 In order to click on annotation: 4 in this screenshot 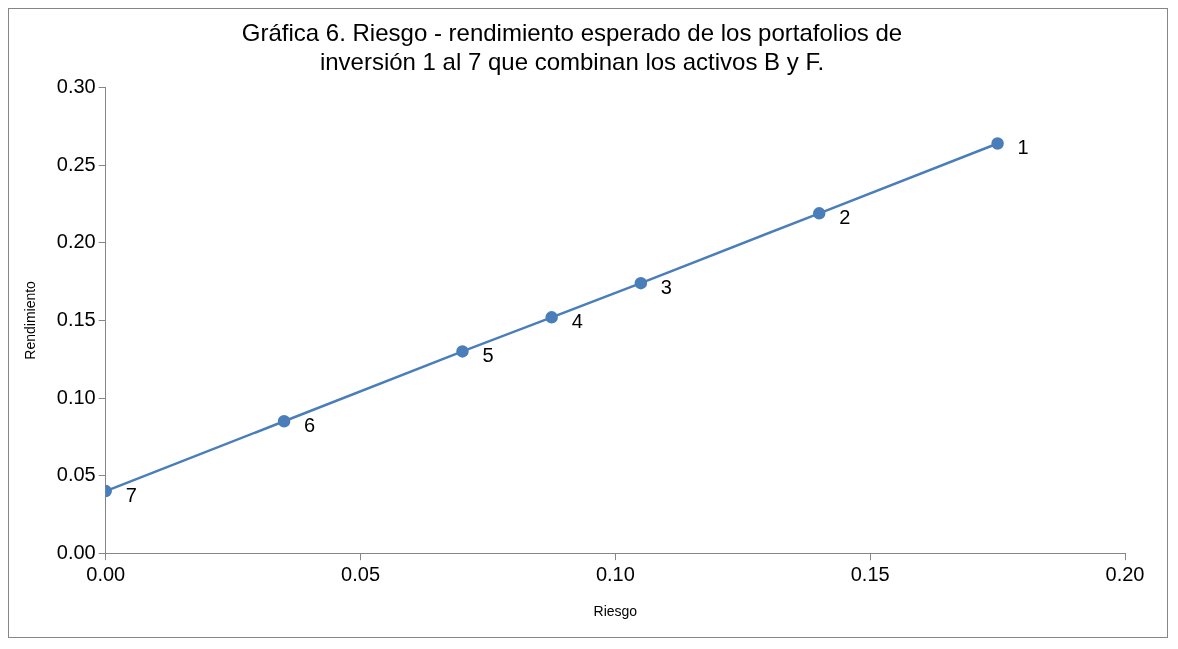, I will do `click(577, 320)`.